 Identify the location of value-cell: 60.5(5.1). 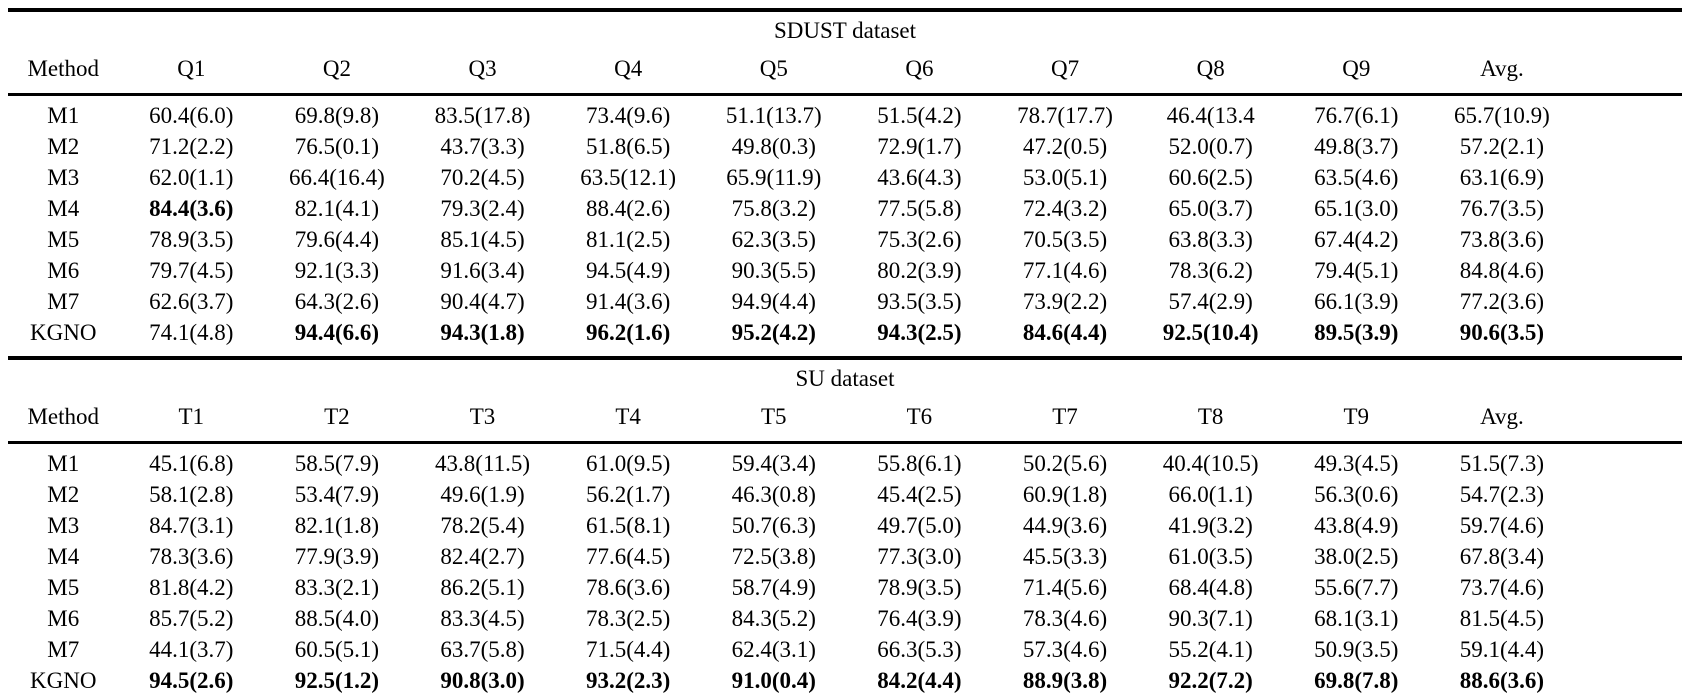
(337, 650).